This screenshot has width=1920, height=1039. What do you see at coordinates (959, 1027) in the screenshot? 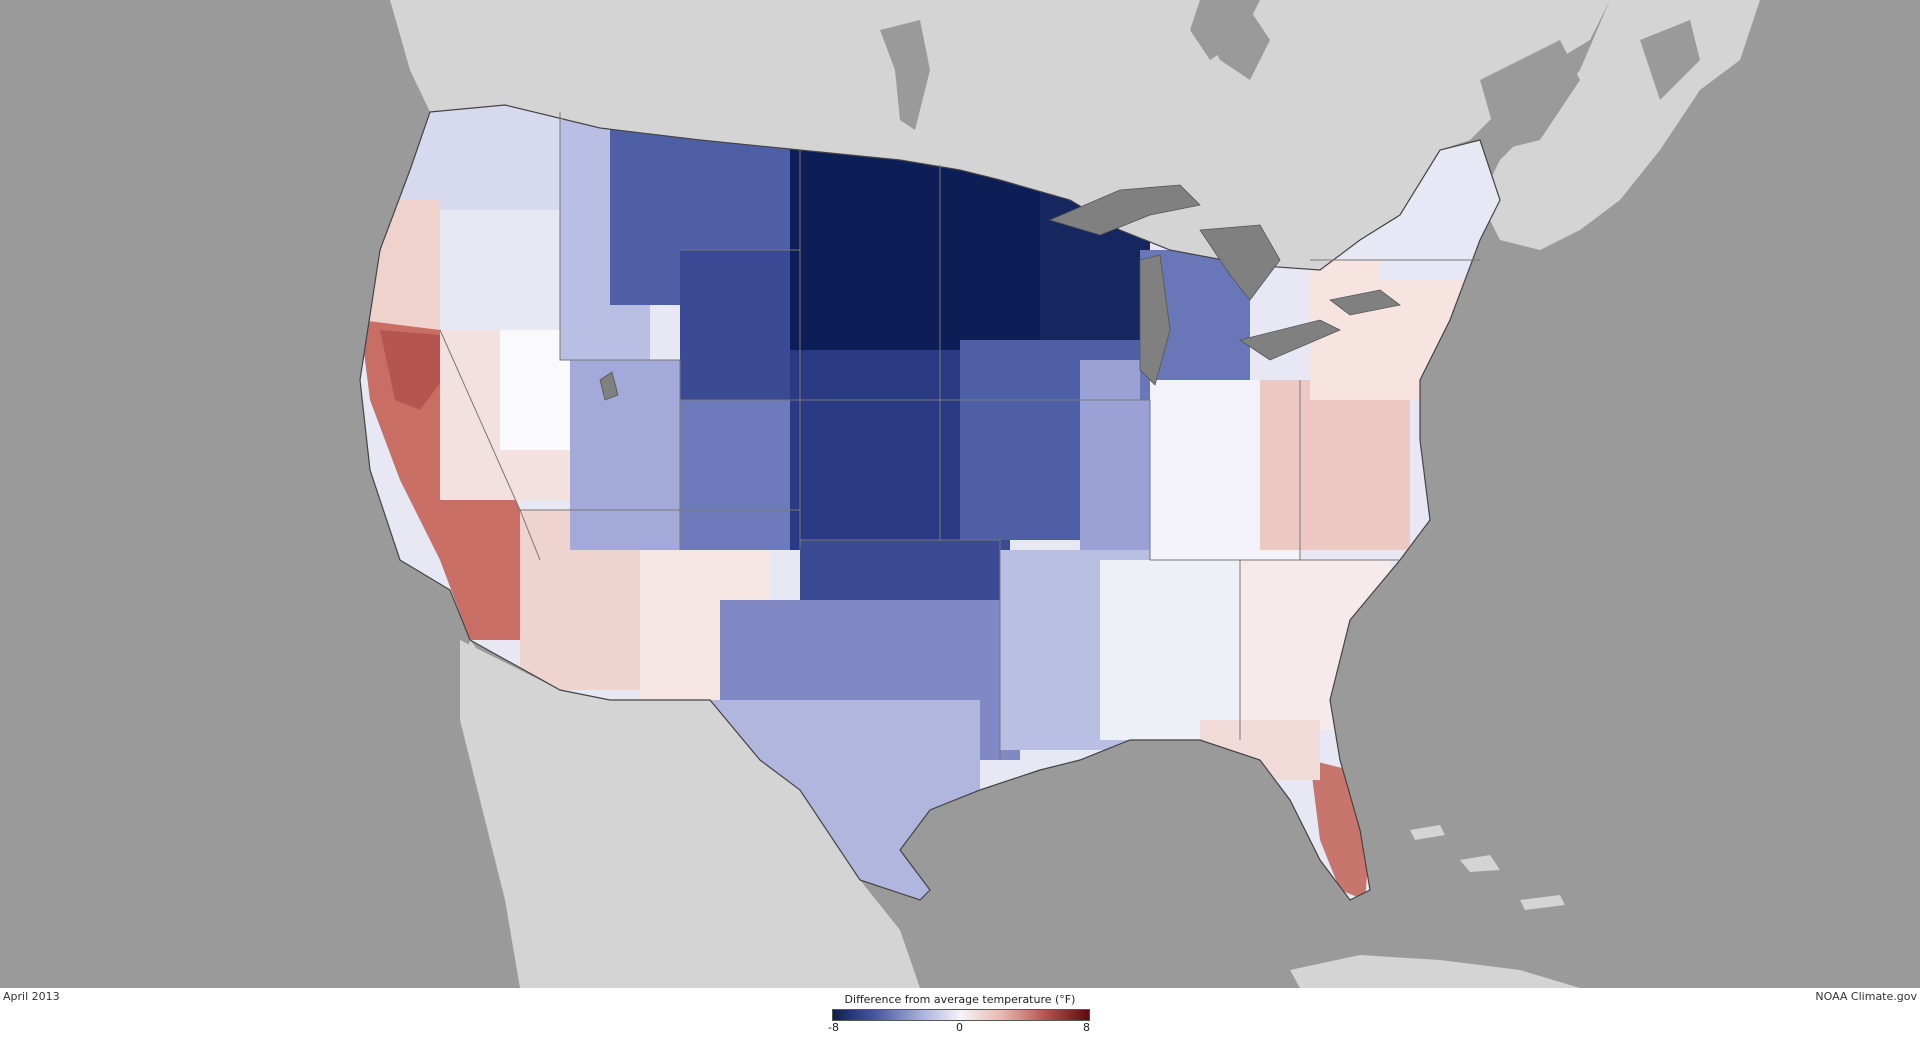
I see `legend-mid-label: 0` at bounding box center [959, 1027].